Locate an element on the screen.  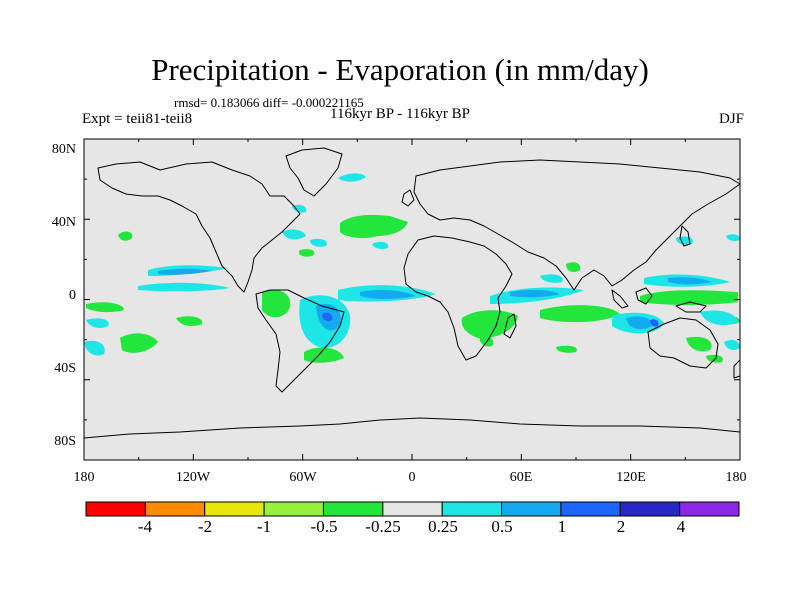
map-title: Precipitation - Evaporation (in mm/day) is located at coordinates (400, 69).